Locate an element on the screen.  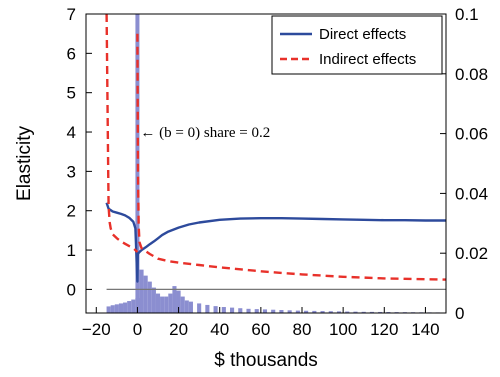
legend-label-direct: Direct effects is located at coordinates (362, 34).